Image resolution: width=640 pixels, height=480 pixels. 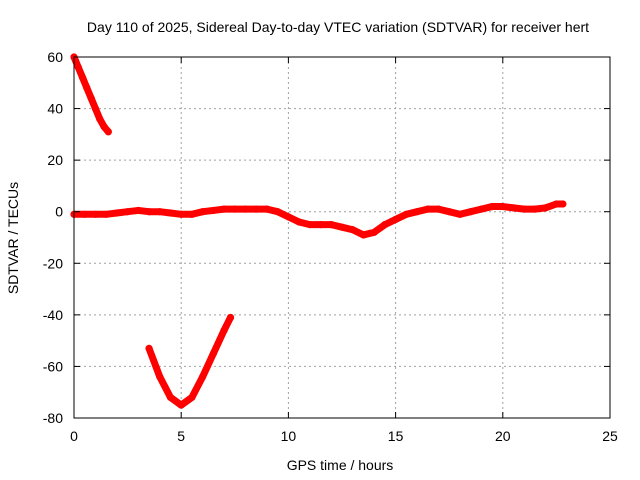 What do you see at coordinates (13, 238) in the screenshot?
I see `y-axis-label: SDTVAR / TECUs` at bounding box center [13, 238].